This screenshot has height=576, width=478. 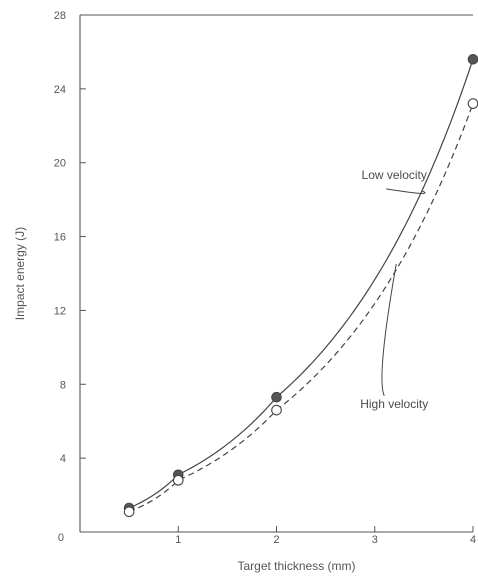 I want to click on low-velocity-leader, so click(x=406, y=191).